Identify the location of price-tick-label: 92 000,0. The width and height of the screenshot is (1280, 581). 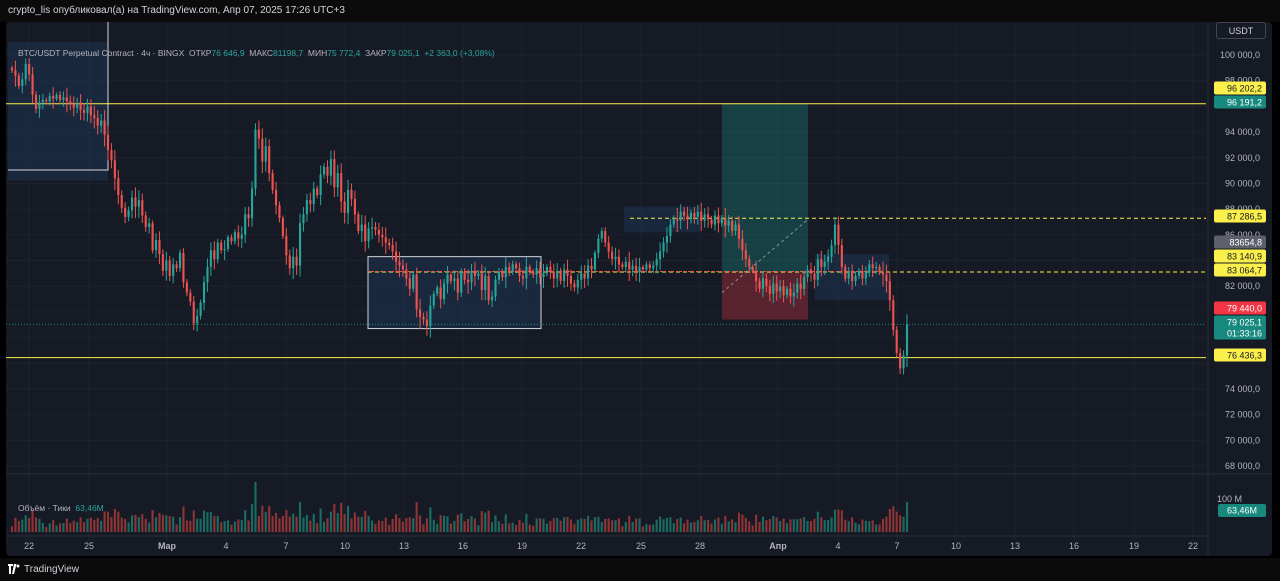
(1242, 158).